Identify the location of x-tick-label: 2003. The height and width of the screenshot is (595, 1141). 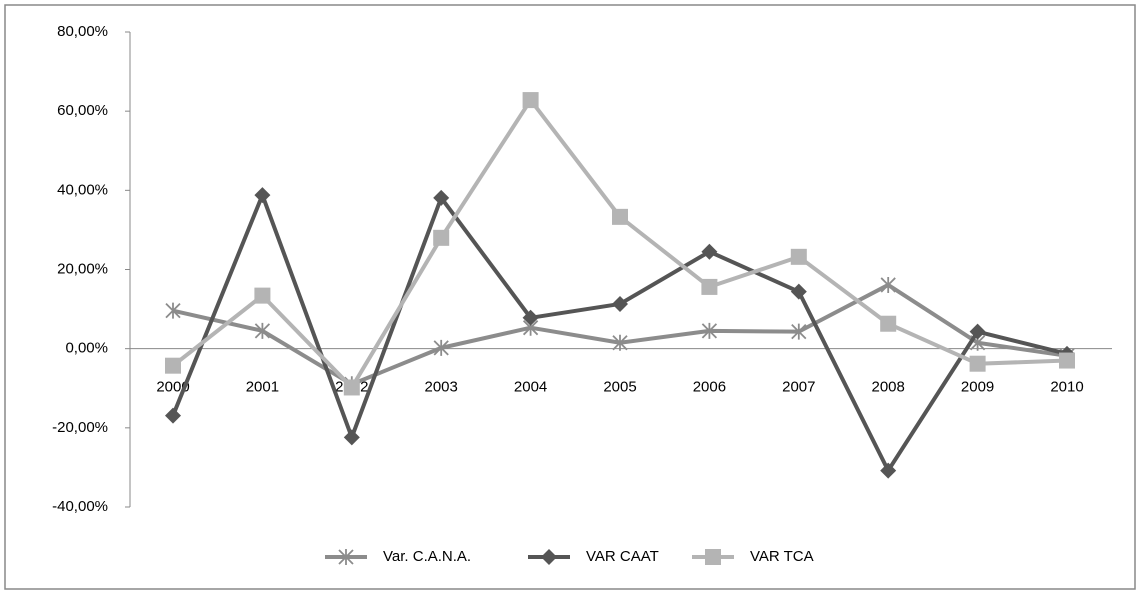
(441, 387).